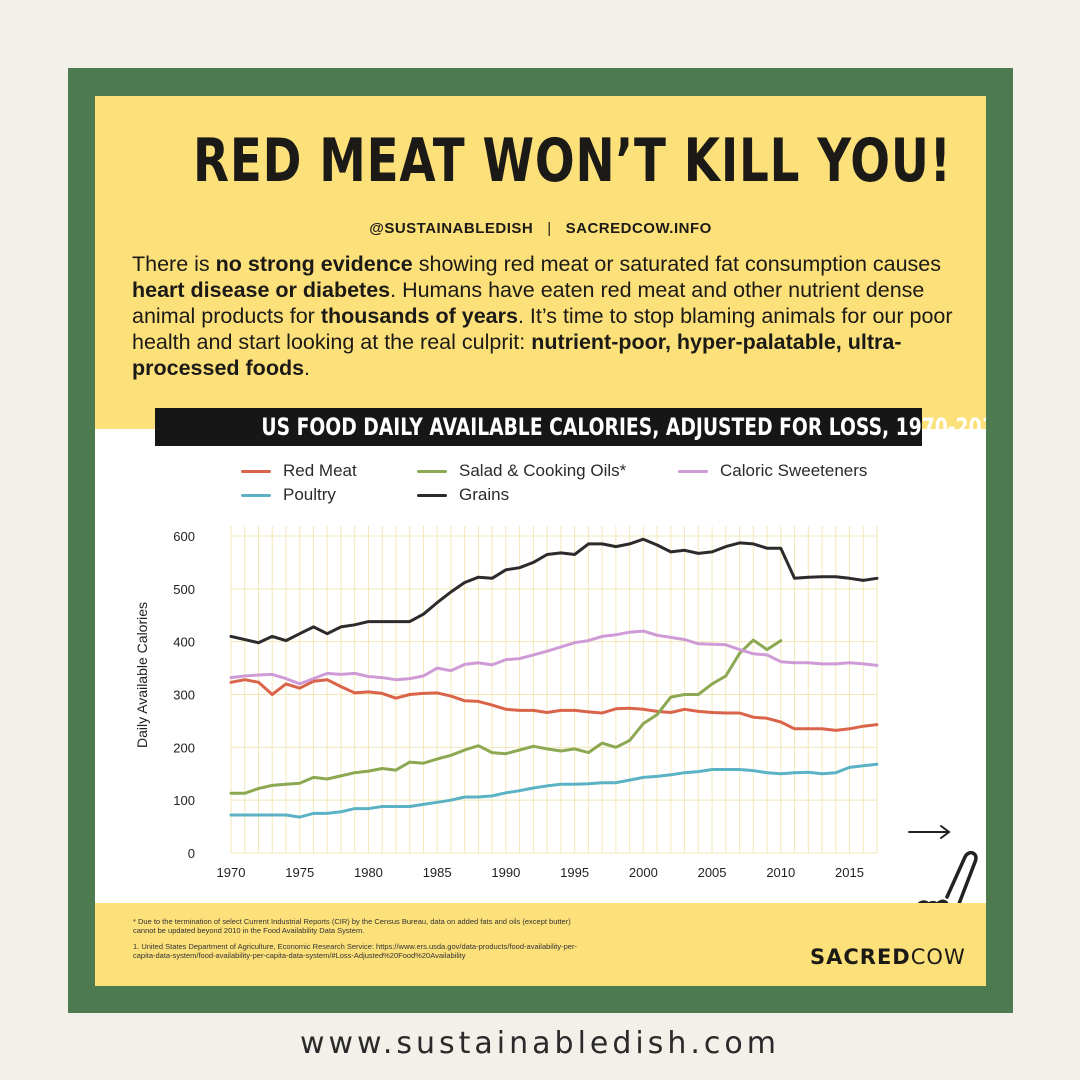 This screenshot has width=1080, height=1080. What do you see at coordinates (261, 290) in the screenshot?
I see `intro-emphasis: heart disease or diabetes` at bounding box center [261, 290].